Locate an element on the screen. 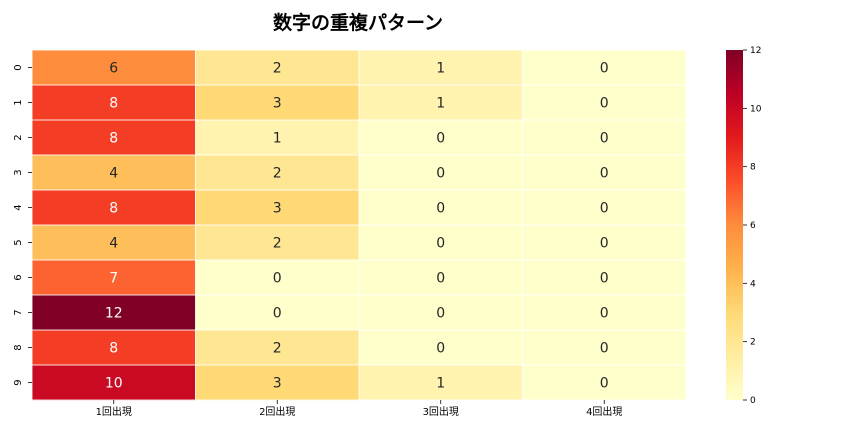 The image size is (864, 432). cell-value-label: 10 is located at coordinates (114, 384).